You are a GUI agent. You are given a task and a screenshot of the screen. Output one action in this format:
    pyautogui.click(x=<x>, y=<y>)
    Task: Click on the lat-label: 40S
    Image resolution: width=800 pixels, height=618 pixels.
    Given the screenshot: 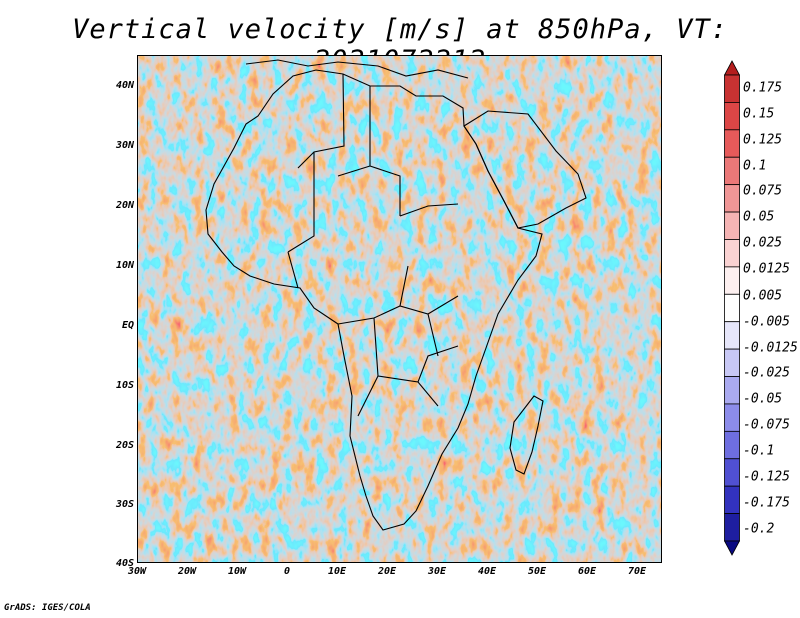 What is the action you would take?
    pyautogui.click(x=124, y=563)
    